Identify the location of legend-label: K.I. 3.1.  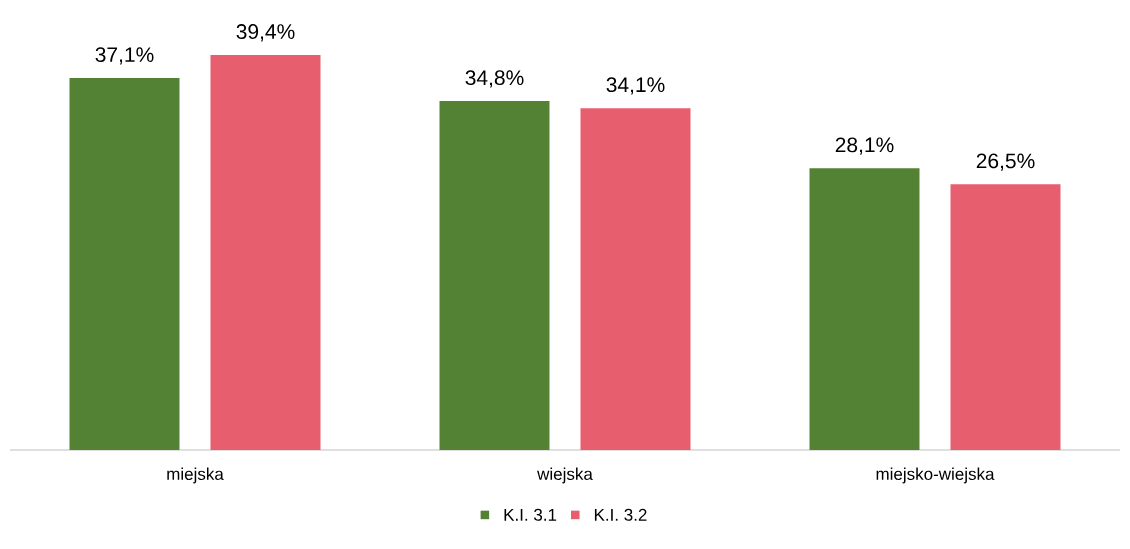
(530, 514).